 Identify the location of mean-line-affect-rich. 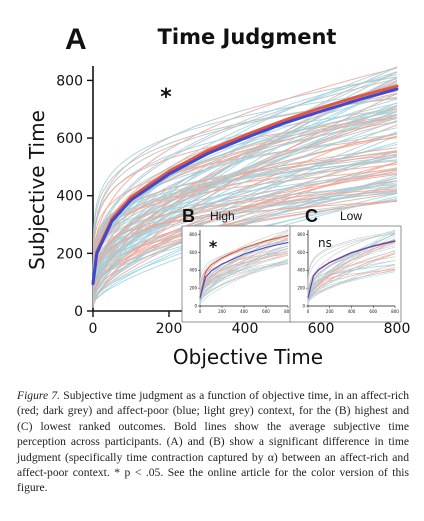
(244, 266).